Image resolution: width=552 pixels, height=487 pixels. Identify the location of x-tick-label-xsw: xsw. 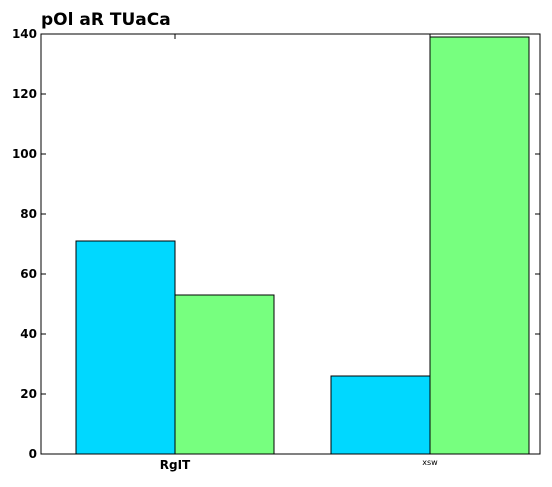
(430, 462).